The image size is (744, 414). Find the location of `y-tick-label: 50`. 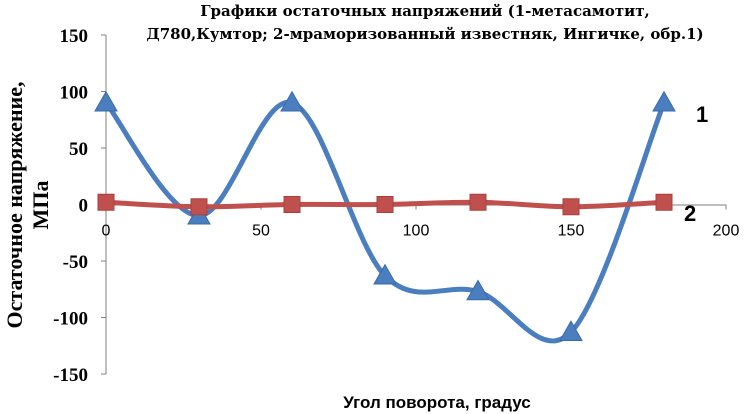

y-tick-label: 50 is located at coordinates (78, 149).